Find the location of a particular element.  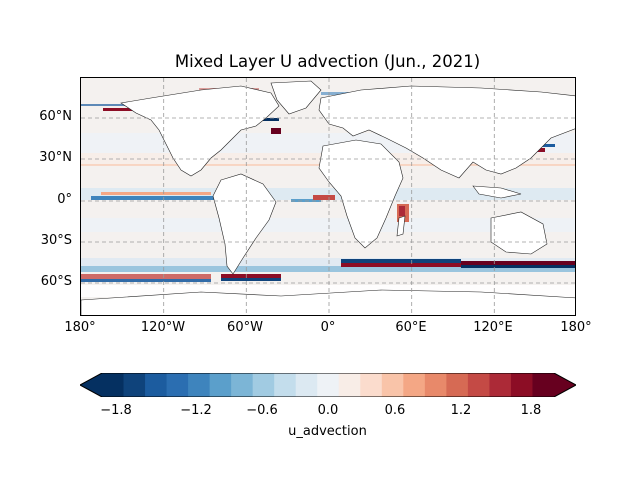

colorbar is located at coordinates (328, 385).